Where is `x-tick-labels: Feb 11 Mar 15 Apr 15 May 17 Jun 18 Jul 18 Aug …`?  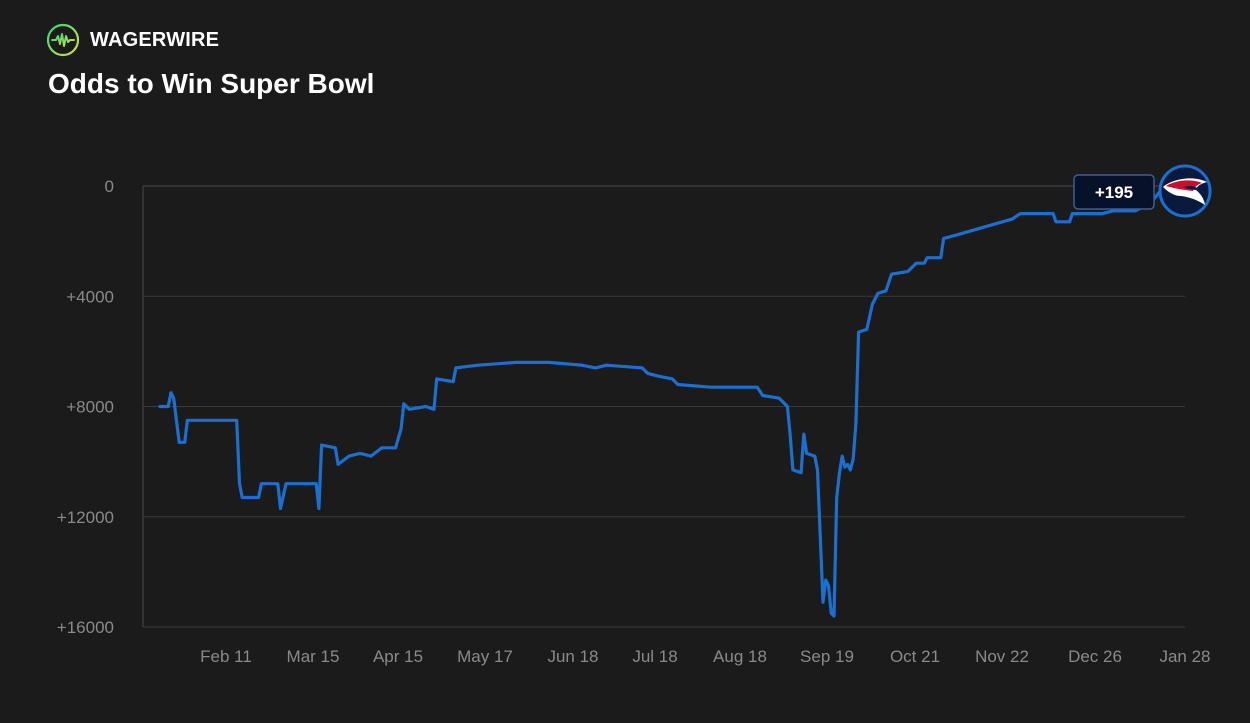 x-tick-labels: Feb 11 Mar 15 Apr 15 May 17 Jun 18 Jul 18 Aug … is located at coordinates (705, 656).